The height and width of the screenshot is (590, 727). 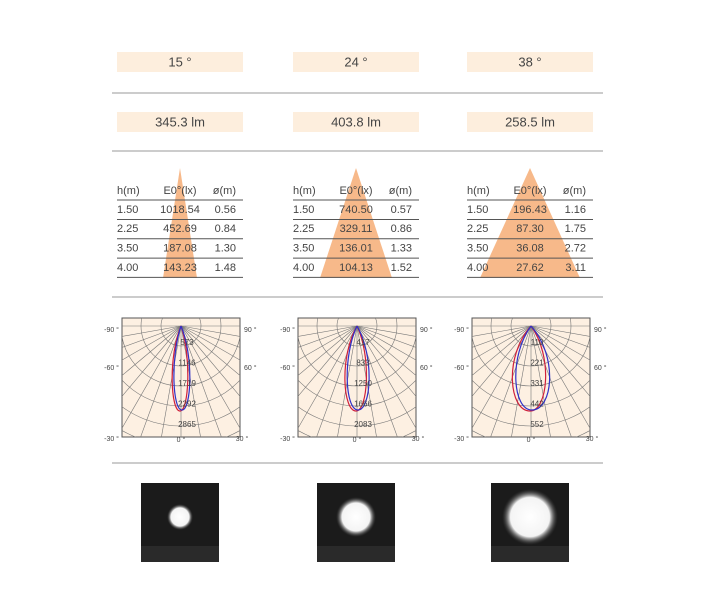 I want to click on polar-value: 1666, so click(x=363, y=404).